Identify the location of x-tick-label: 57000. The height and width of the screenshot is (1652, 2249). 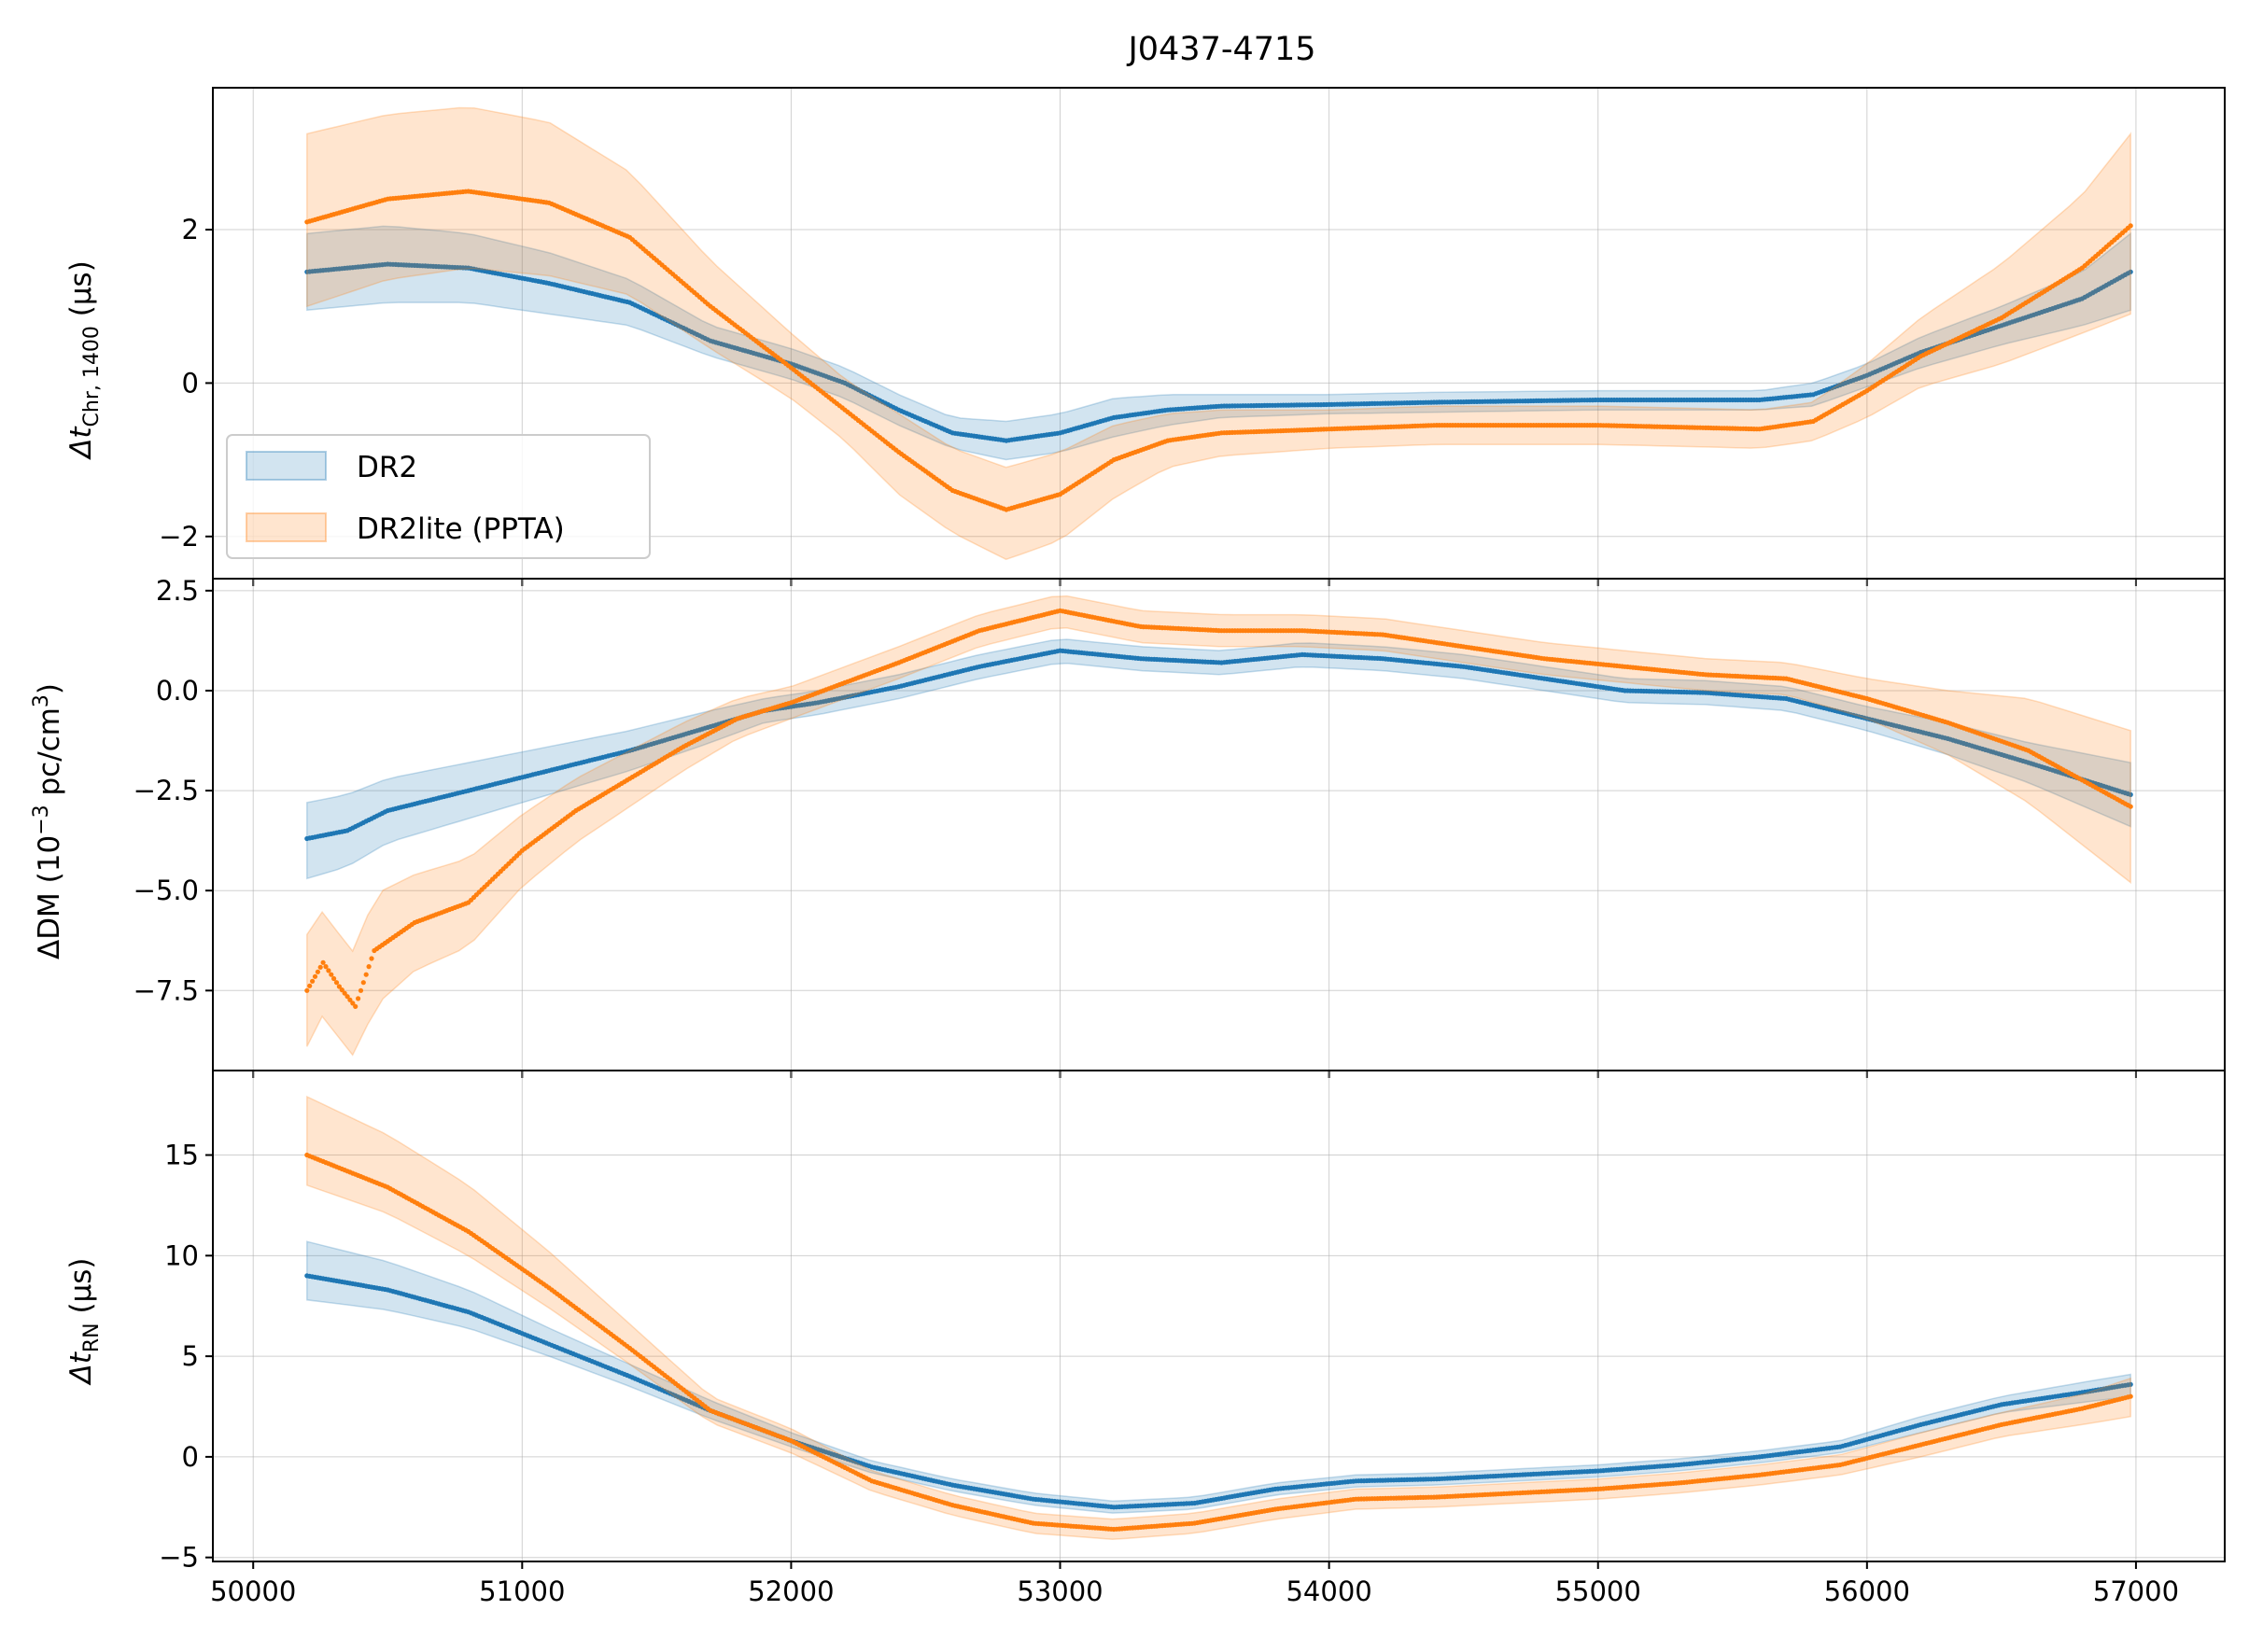
(2136, 1591).